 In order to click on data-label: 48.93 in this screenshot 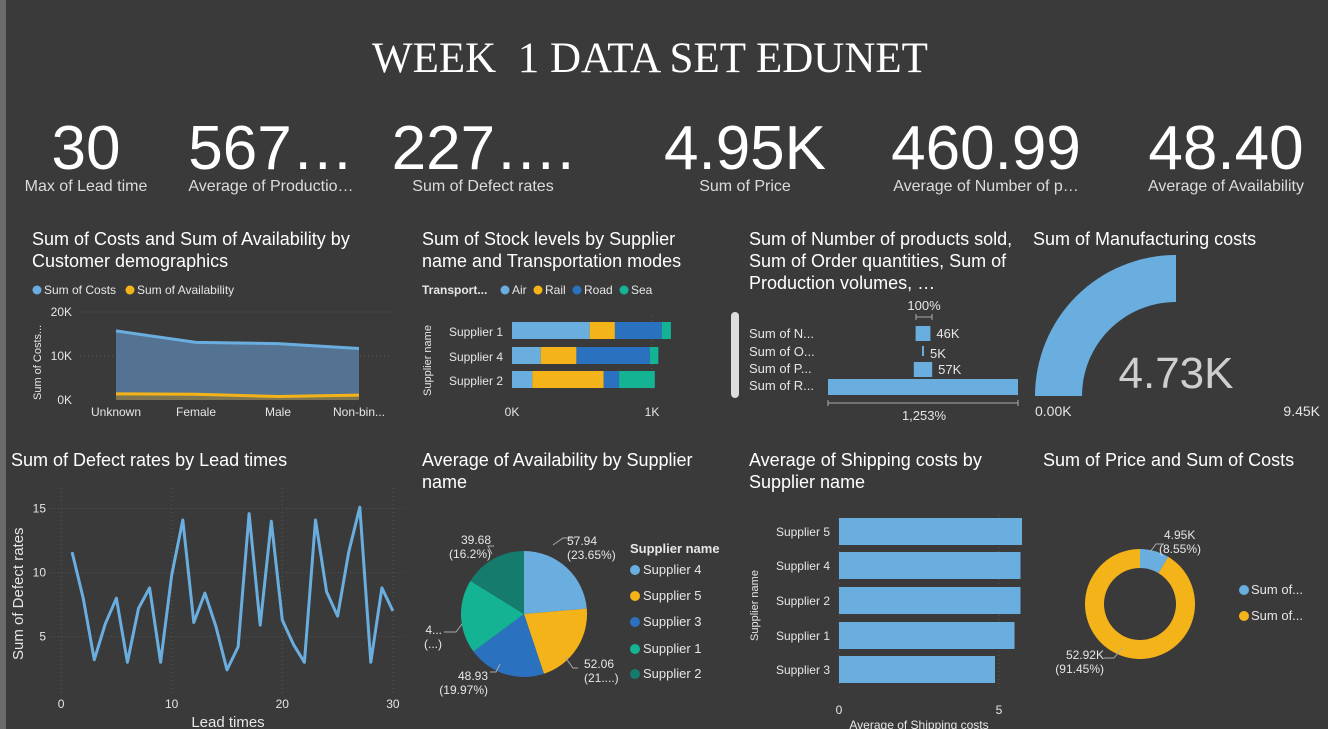, I will do `click(473, 676)`.